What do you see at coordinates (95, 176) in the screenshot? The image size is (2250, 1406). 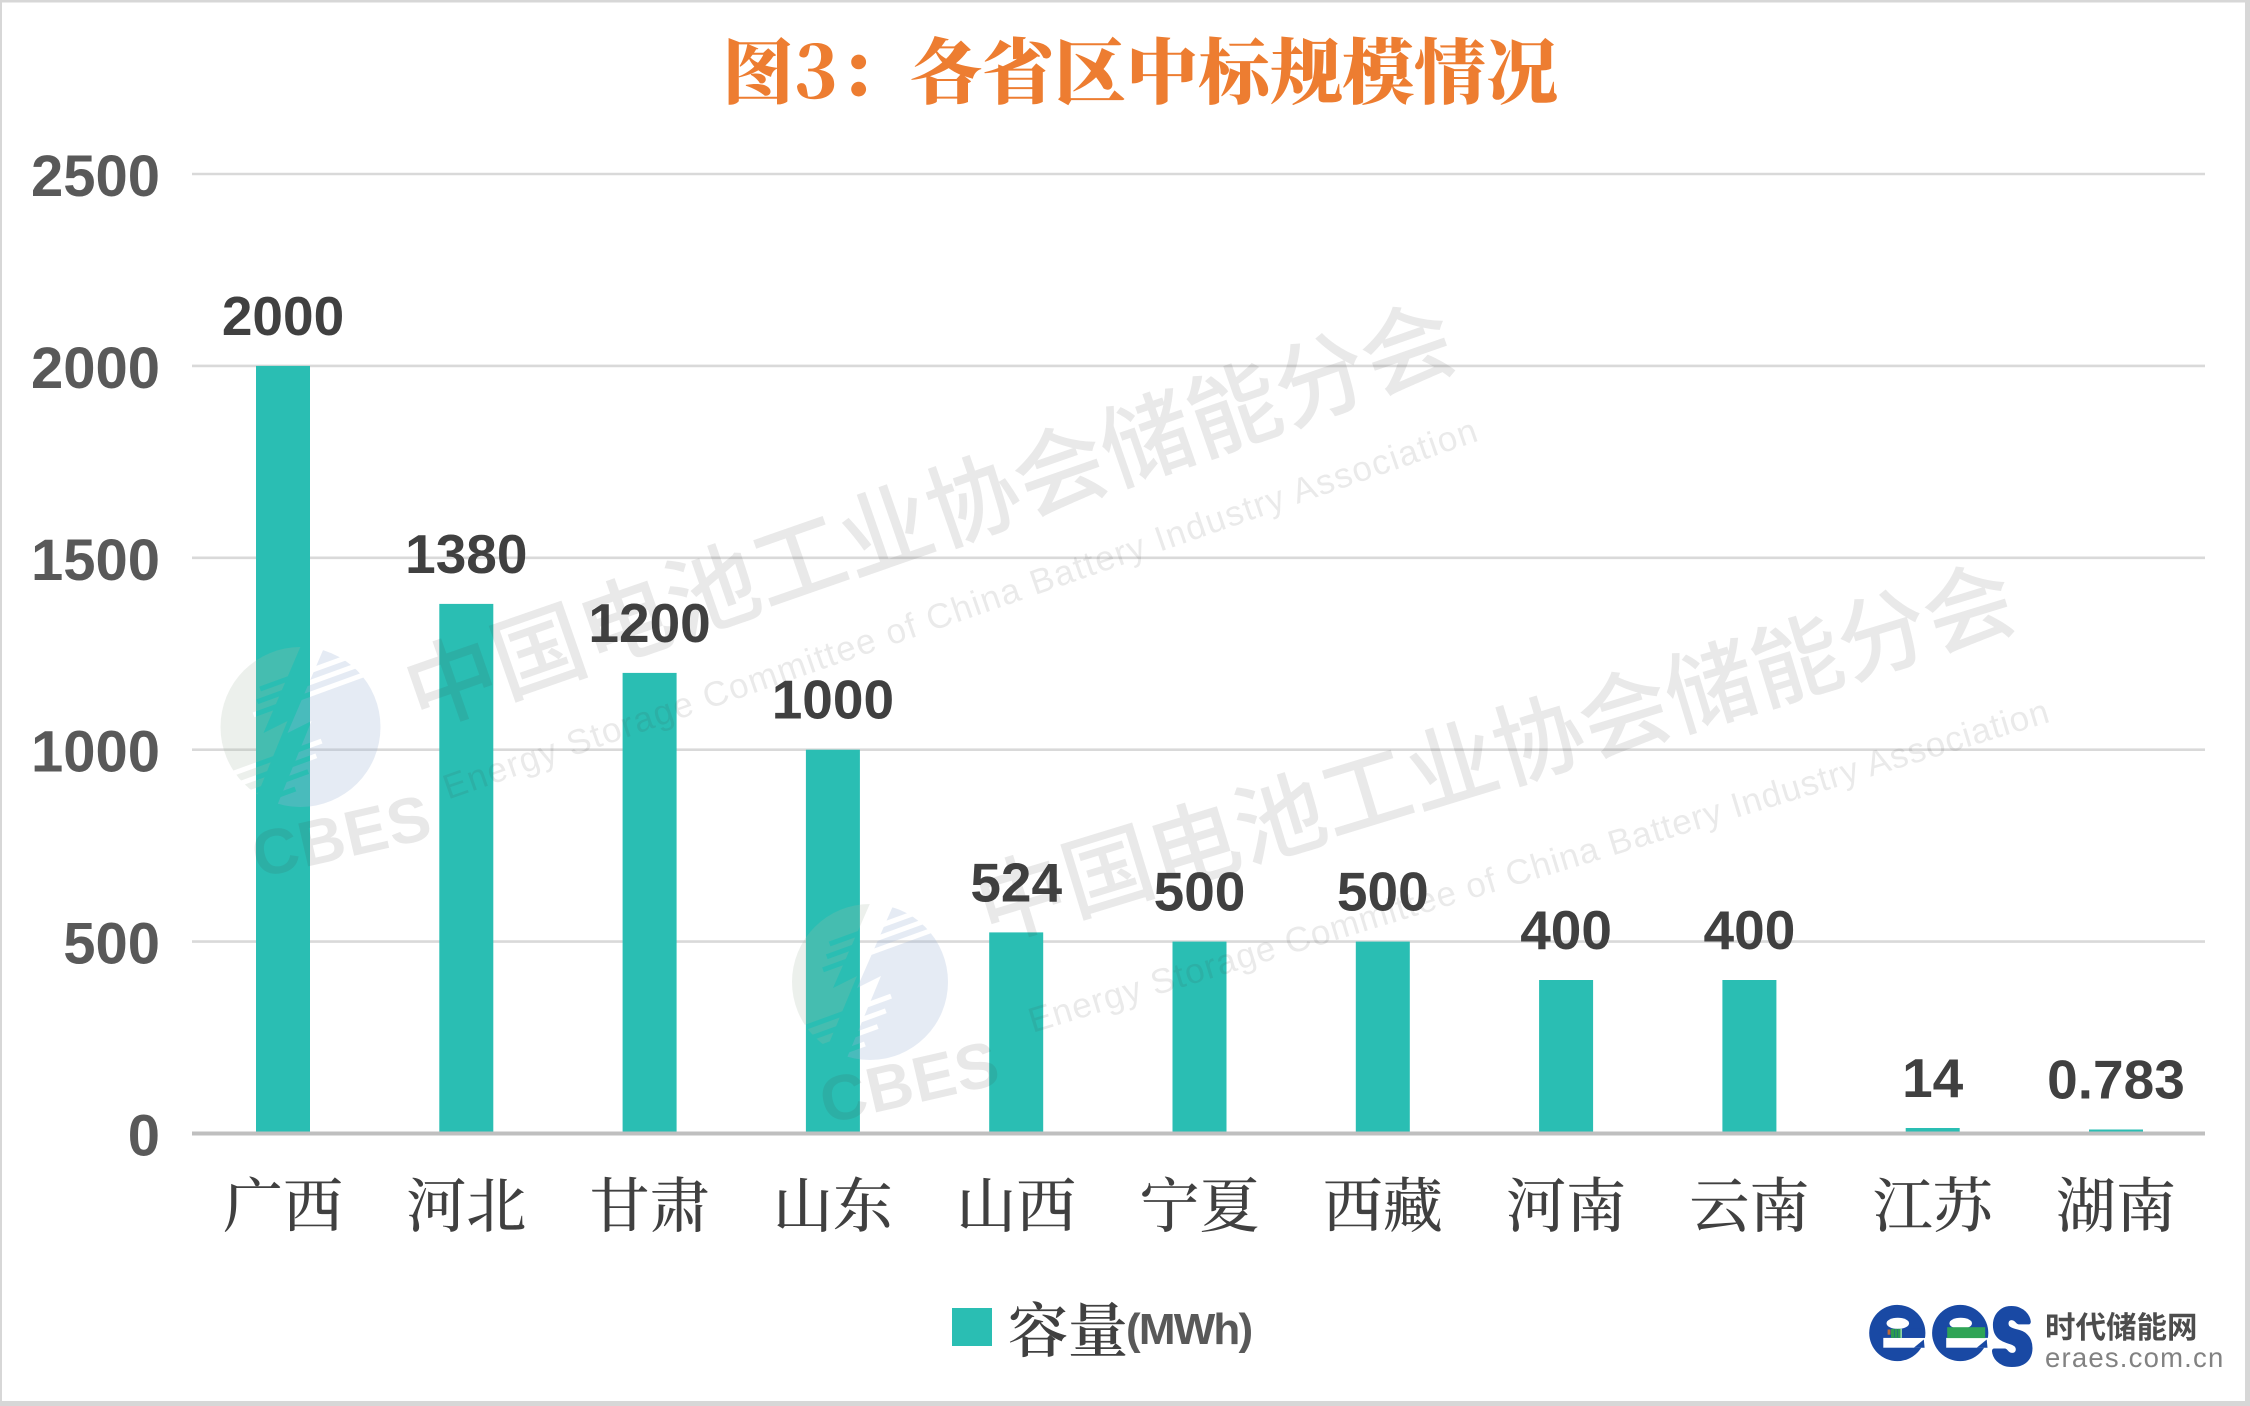 I see `svg-text: 2500` at bounding box center [95, 176].